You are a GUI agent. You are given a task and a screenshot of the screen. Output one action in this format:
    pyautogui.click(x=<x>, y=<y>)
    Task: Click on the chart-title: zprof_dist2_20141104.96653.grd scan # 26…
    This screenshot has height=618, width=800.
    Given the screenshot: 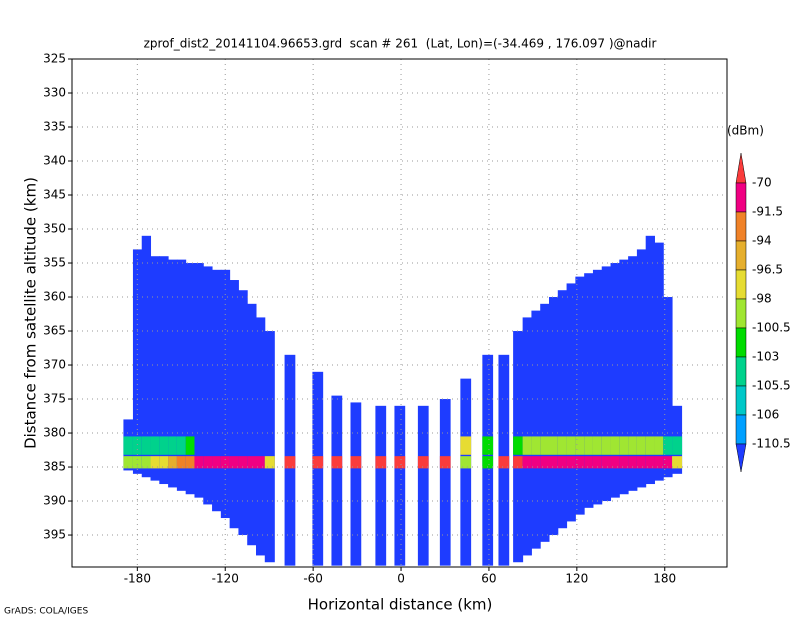 What is the action you would take?
    pyautogui.click(x=400, y=44)
    